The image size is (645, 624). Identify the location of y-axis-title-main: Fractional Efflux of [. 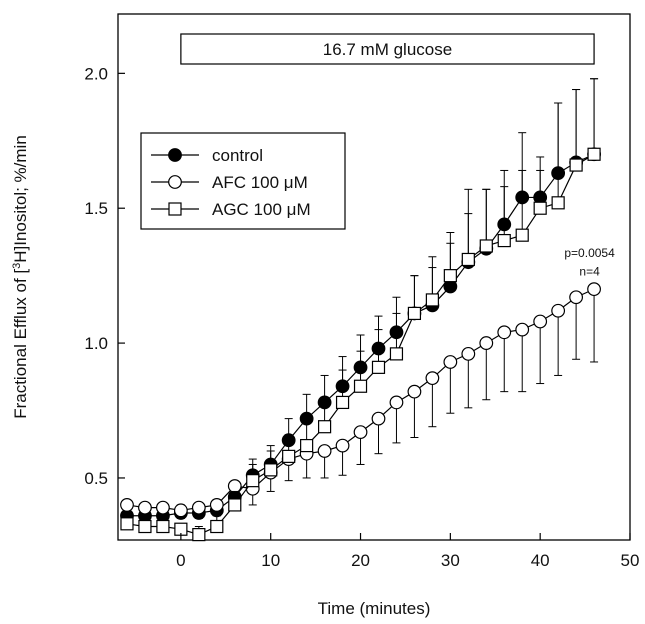
(20, 344).